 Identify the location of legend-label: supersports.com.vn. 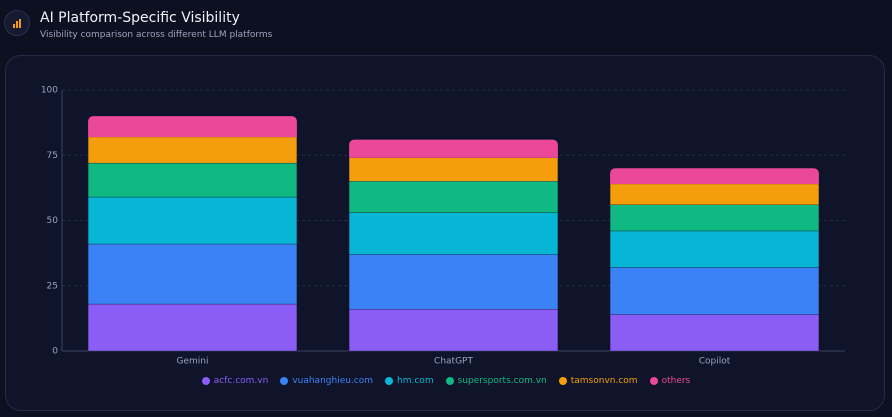
(502, 381).